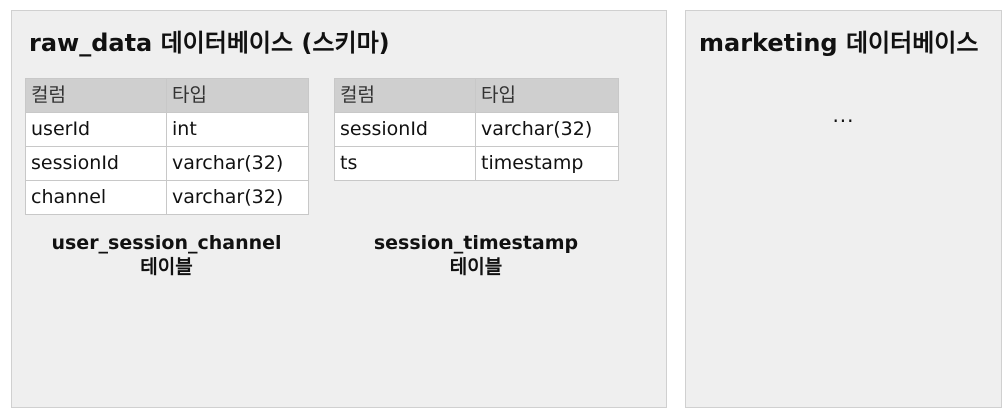  What do you see at coordinates (209, 43) in the screenshot?
I see `raw-data-database-title: raw_data 데이터베이스 (스키마)` at bounding box center [209, 43].